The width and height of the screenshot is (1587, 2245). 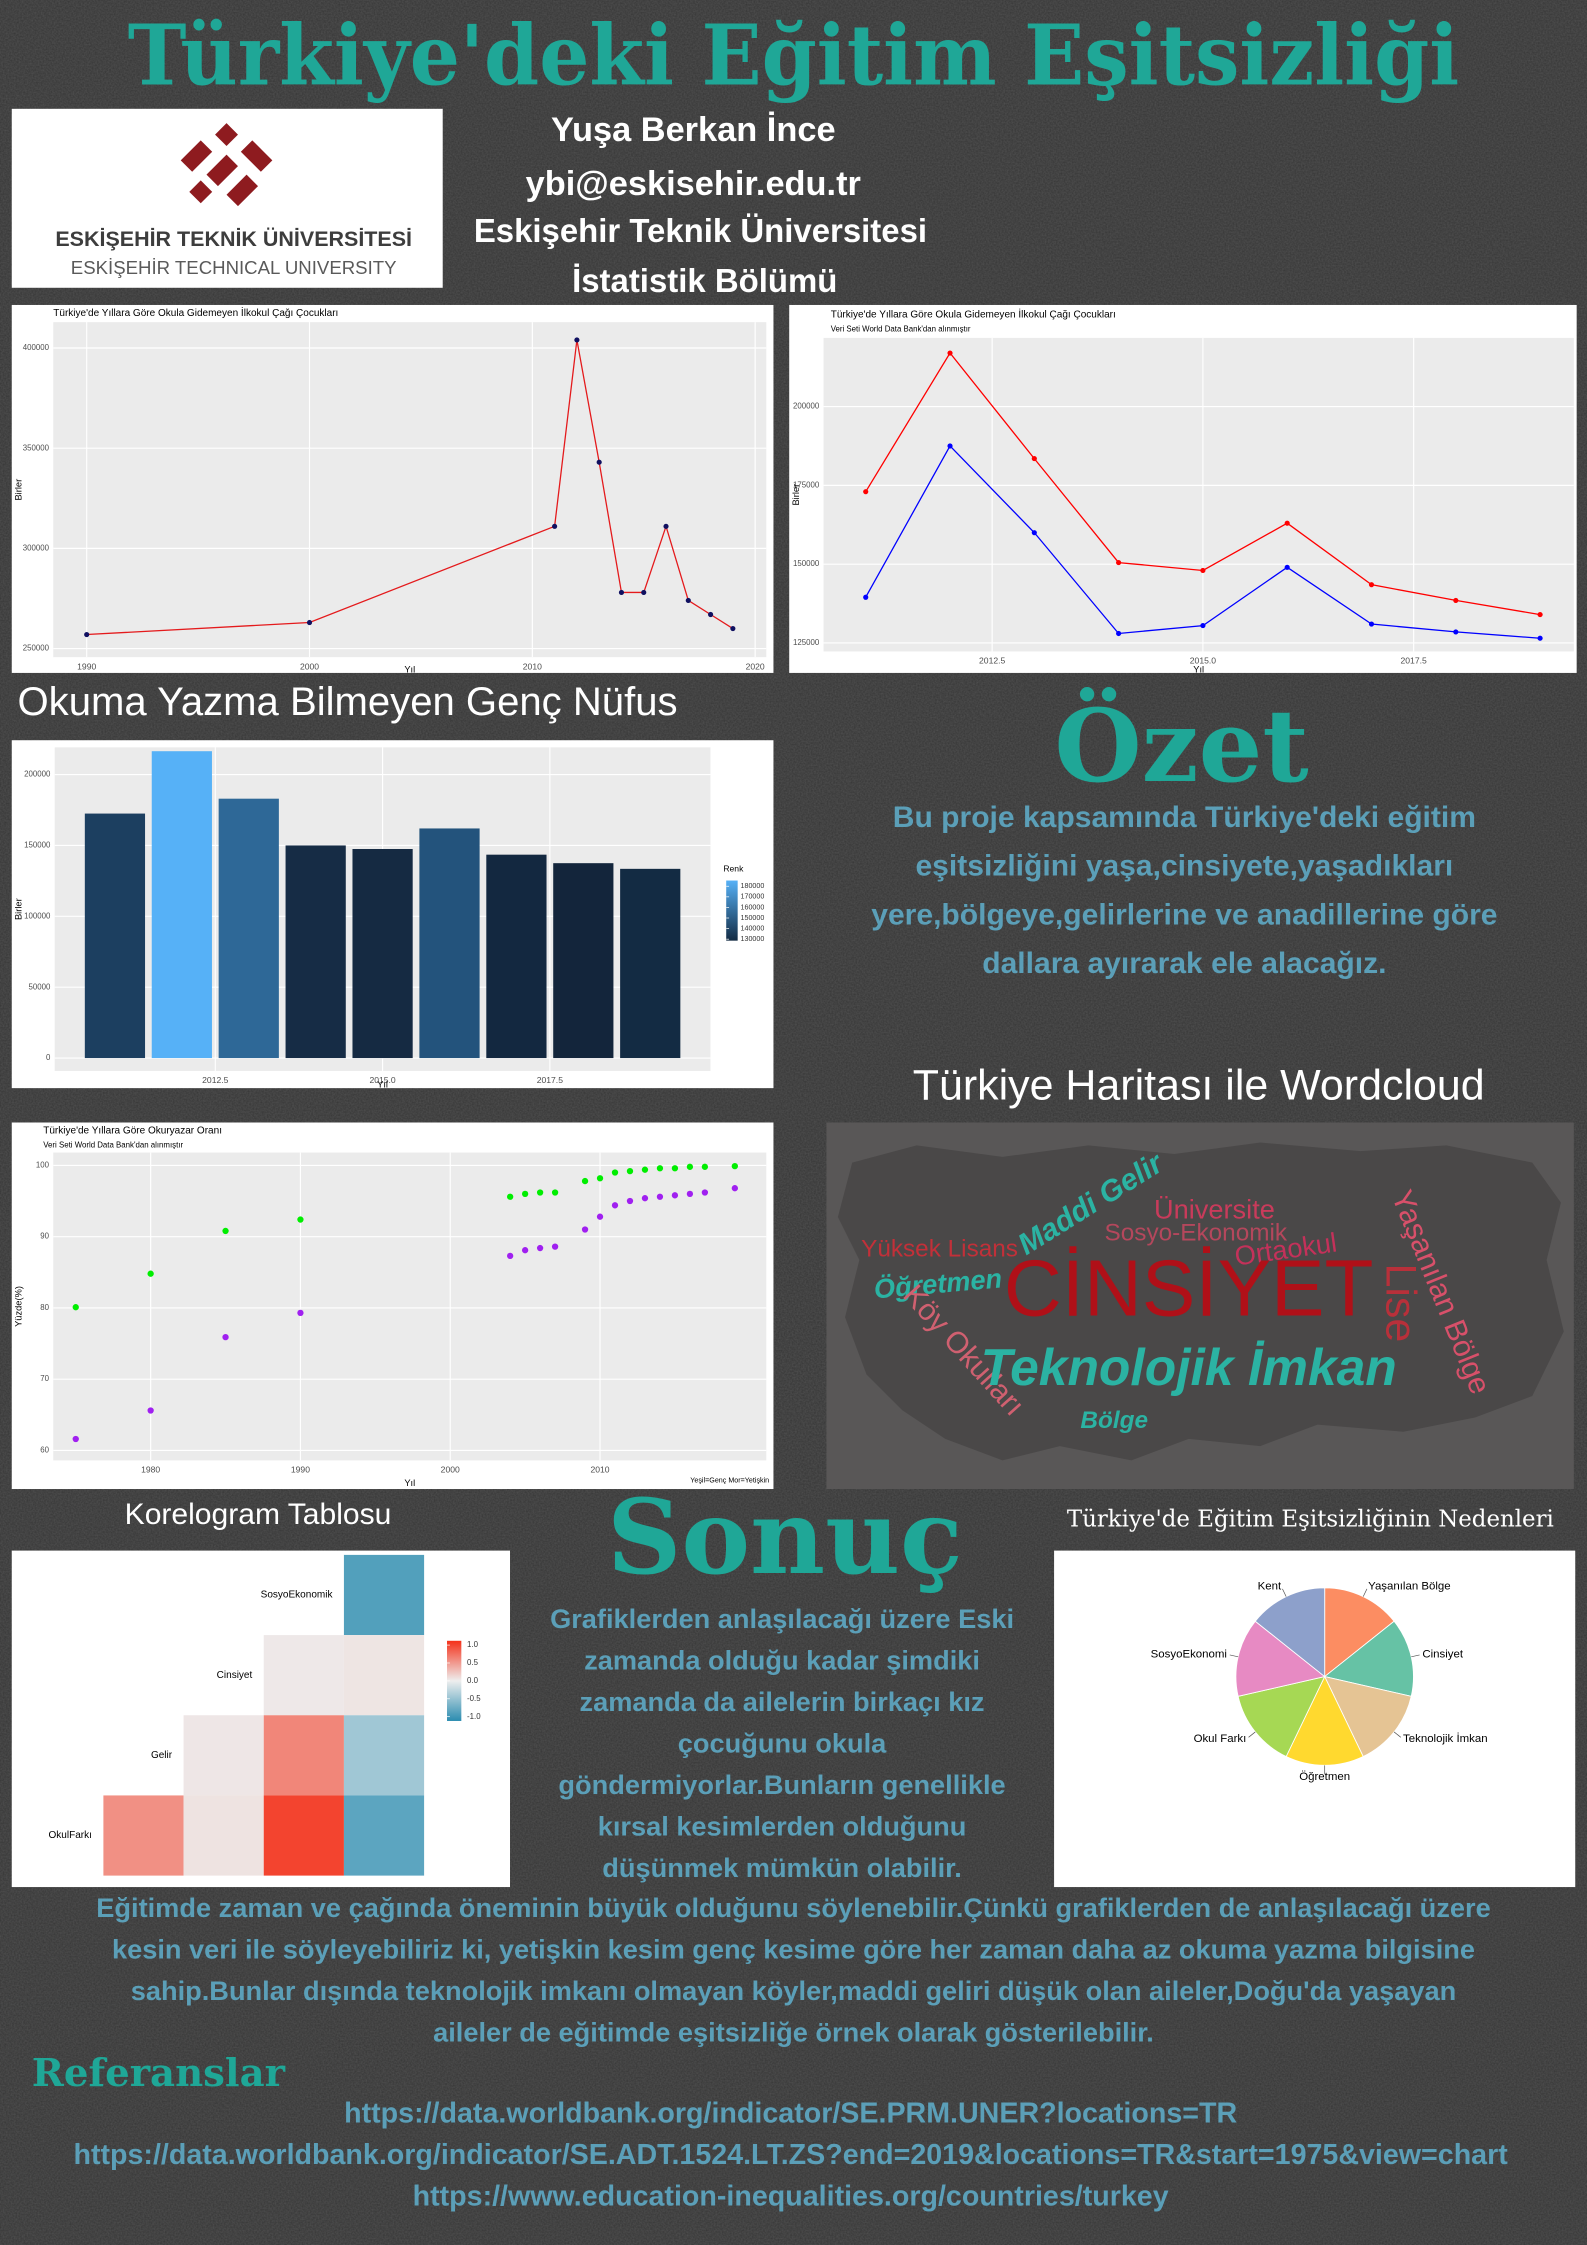 I want to click on x-tick-label: 2000, so click(x=450, y=1470).